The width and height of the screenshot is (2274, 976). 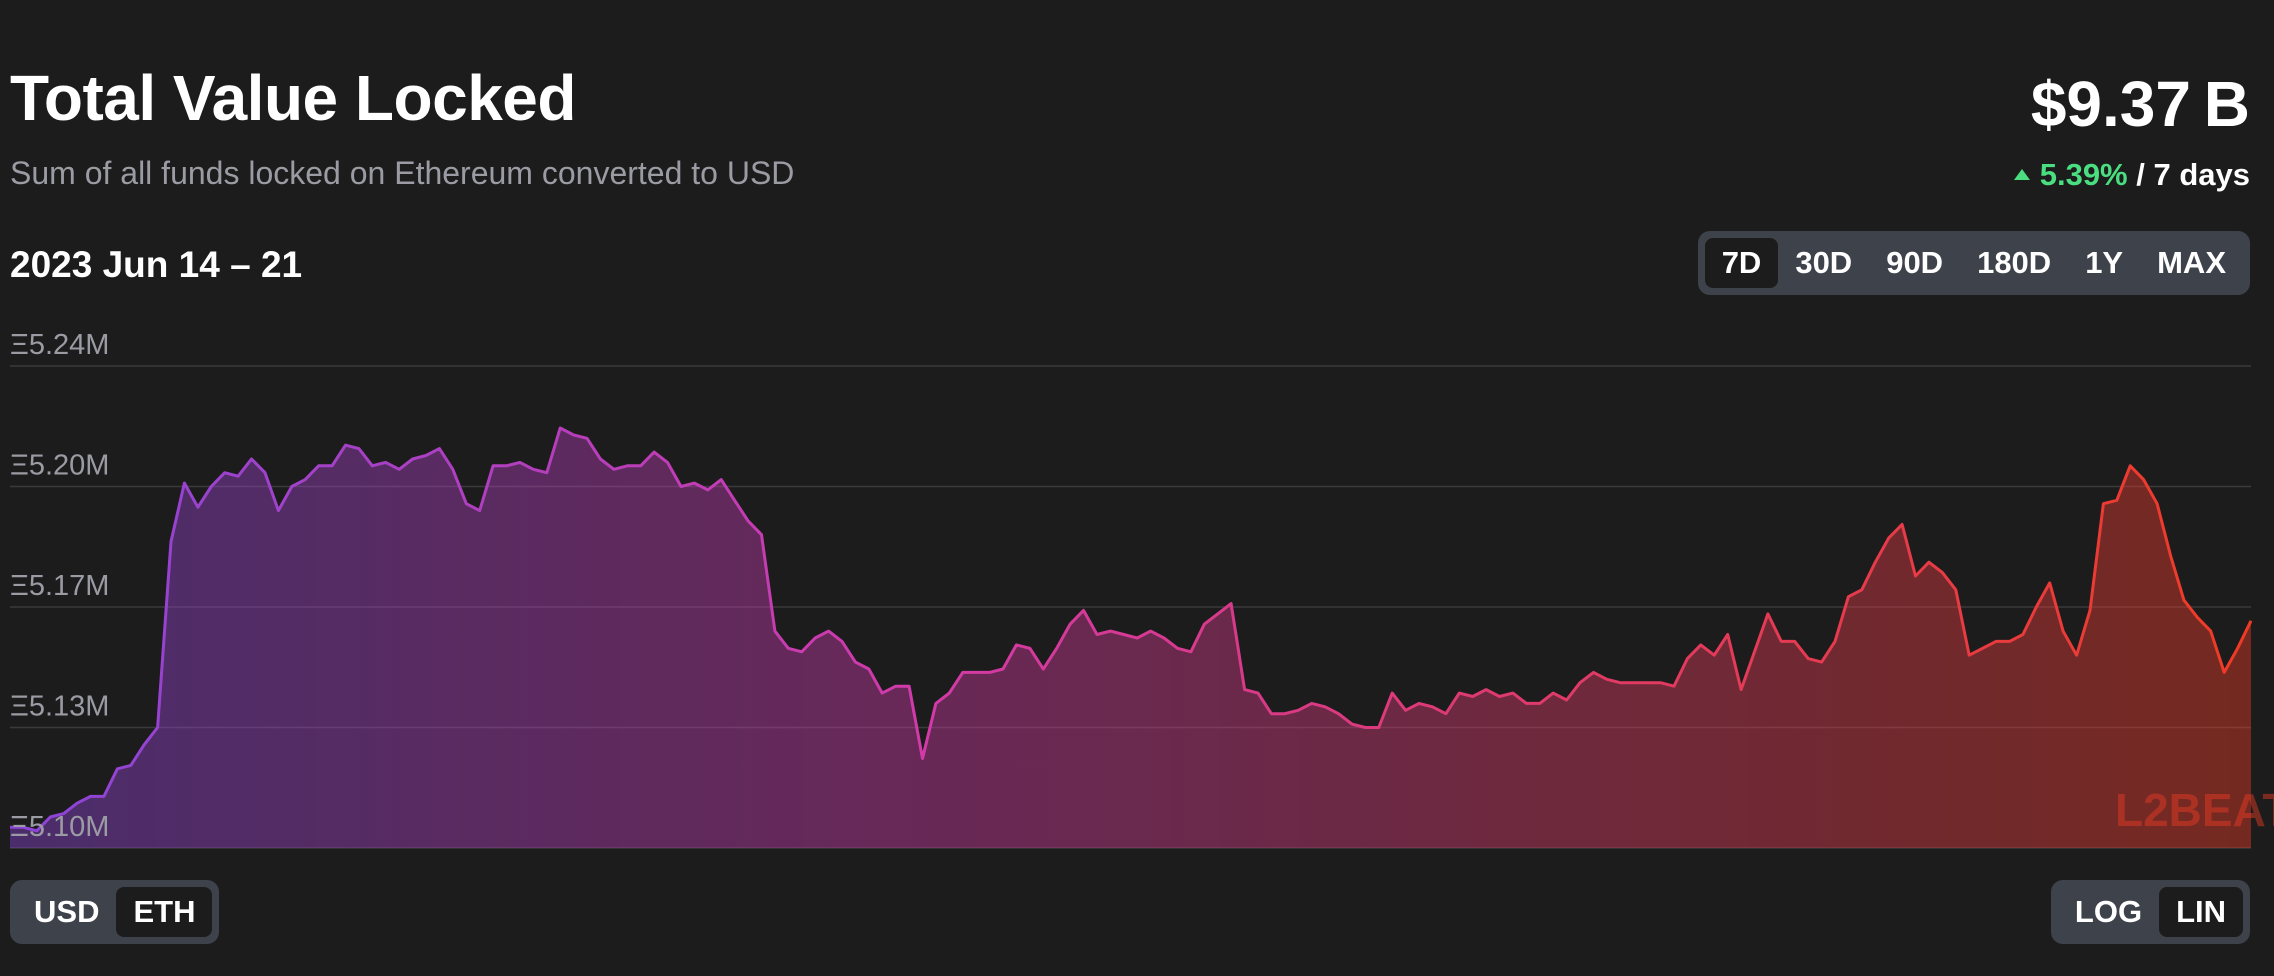 What do you see at coordinates (1824, 262) in the screenshot?
I see `timeframe-30d: 30D` at bounding box center [1824, 262].